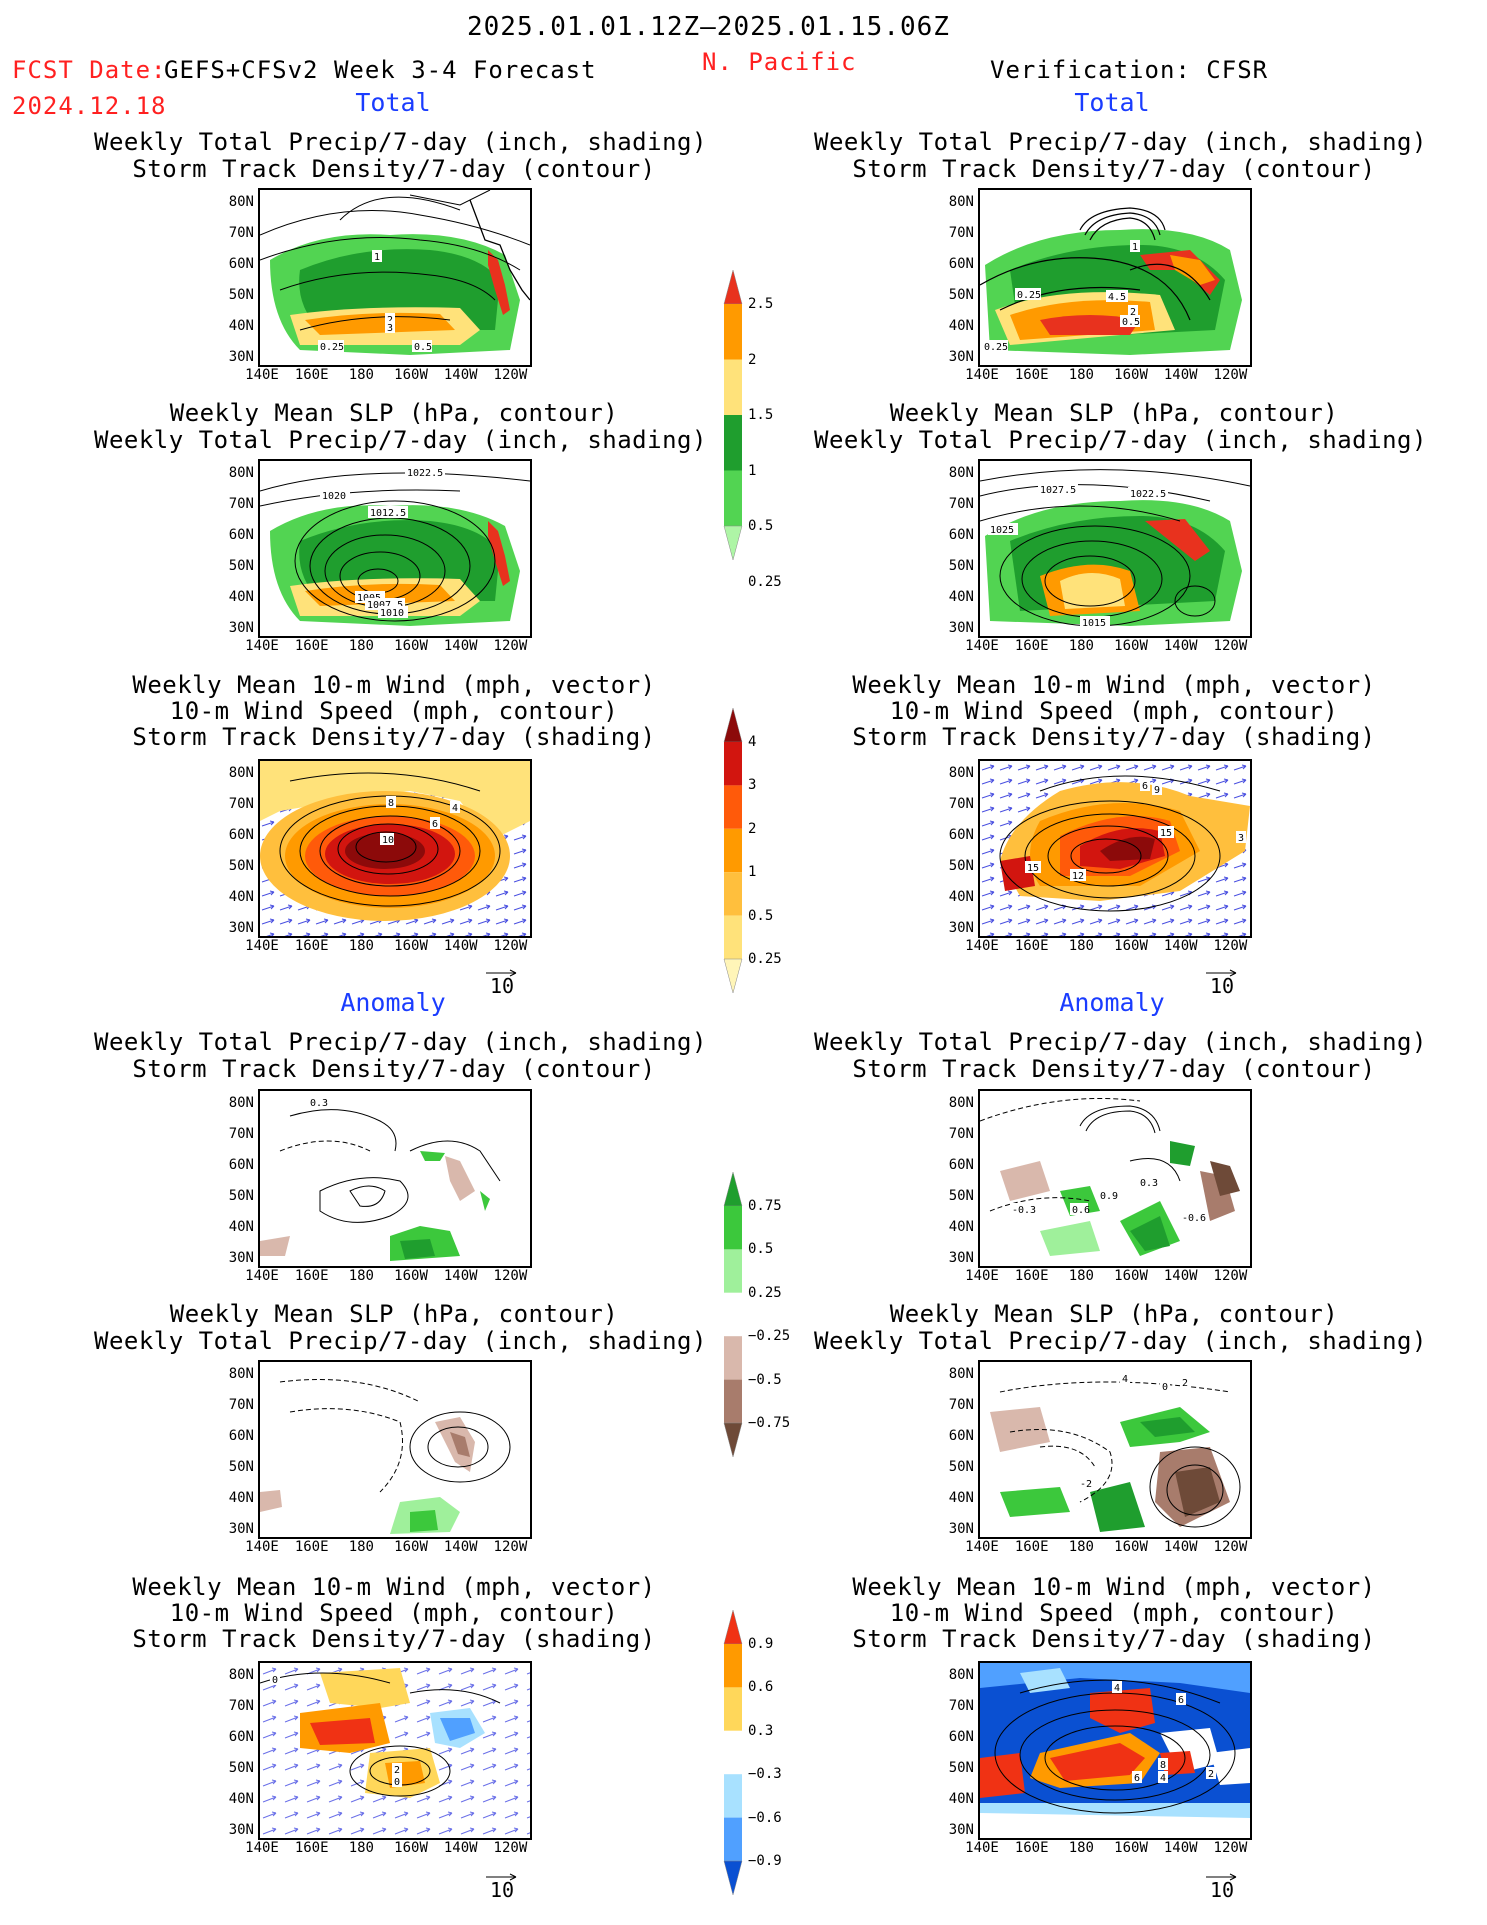 This screenshot has width=1487, height=1925. I want to click on fc-total-precip-map: 1 2 3 0.25 0.5, so click(395, 277).